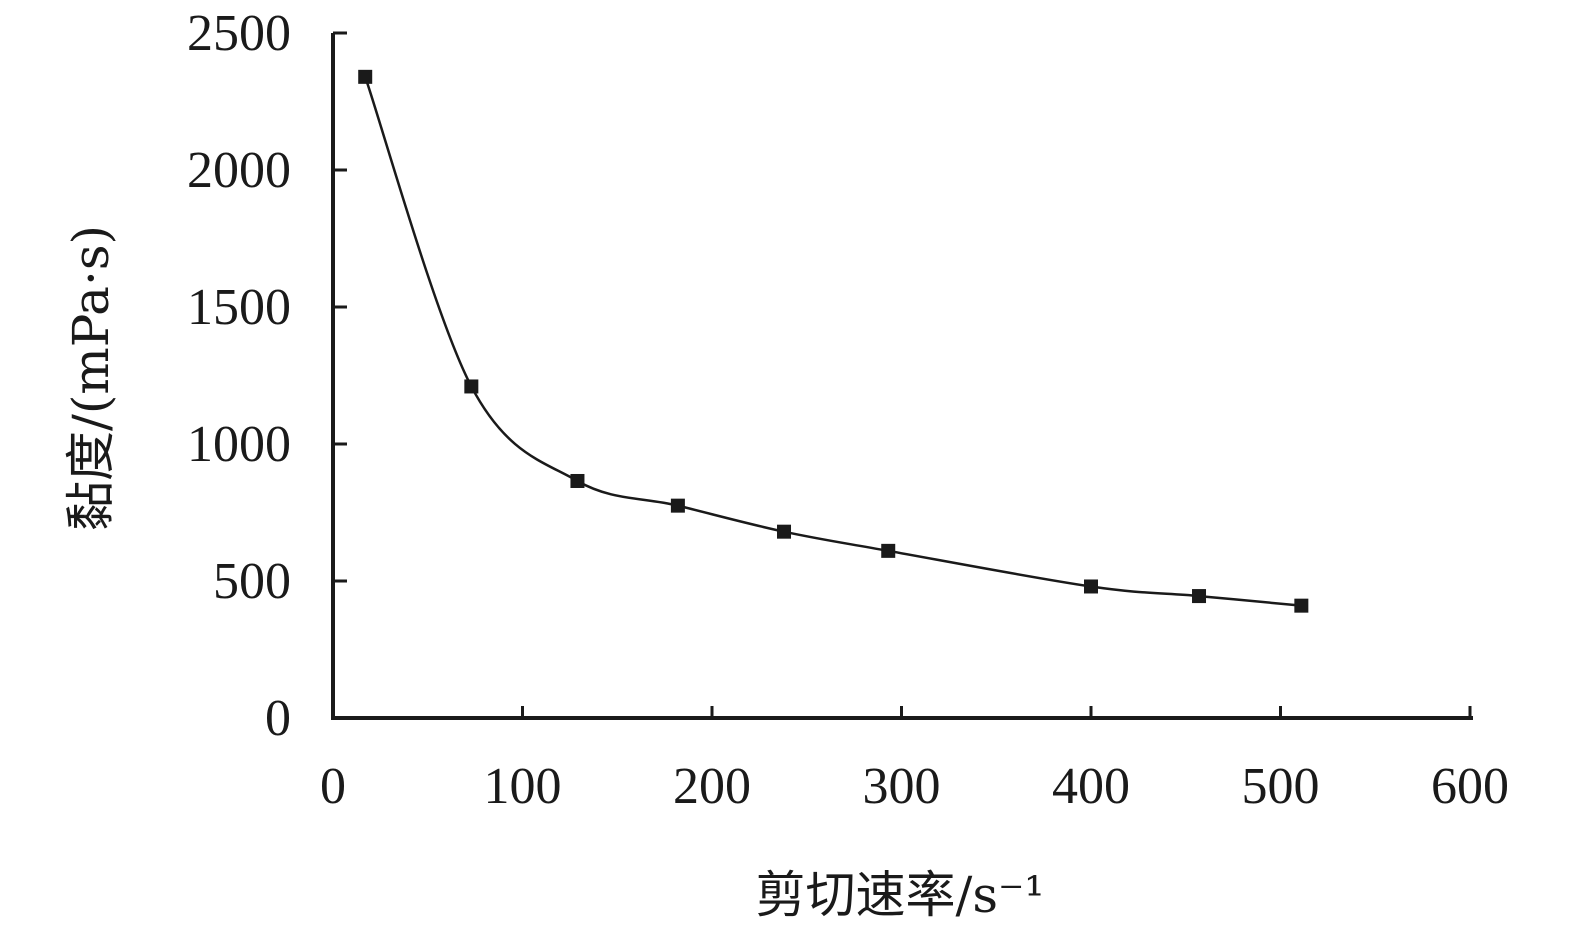  I want to click on x-axis-title: 剪切速率/s⁻¹, so click(900, 895).